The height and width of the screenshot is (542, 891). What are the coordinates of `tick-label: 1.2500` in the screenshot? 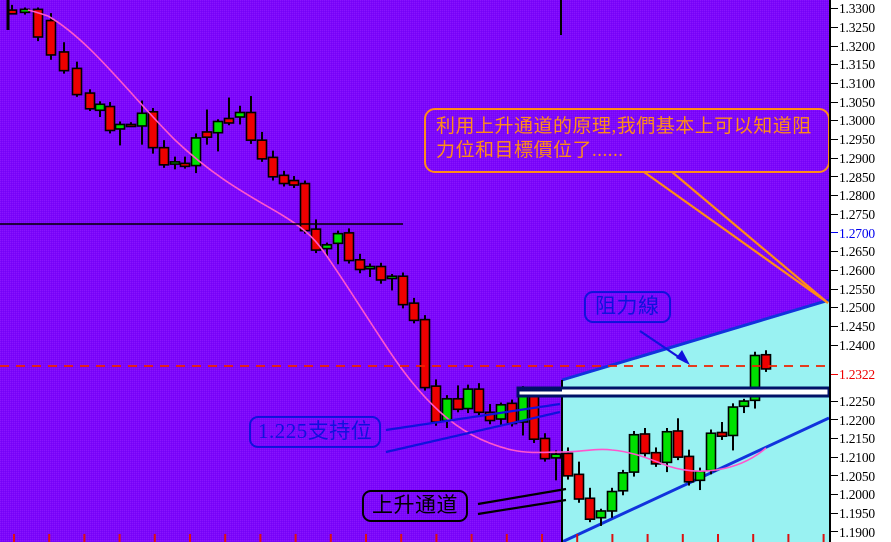 It's located at (857, 308).